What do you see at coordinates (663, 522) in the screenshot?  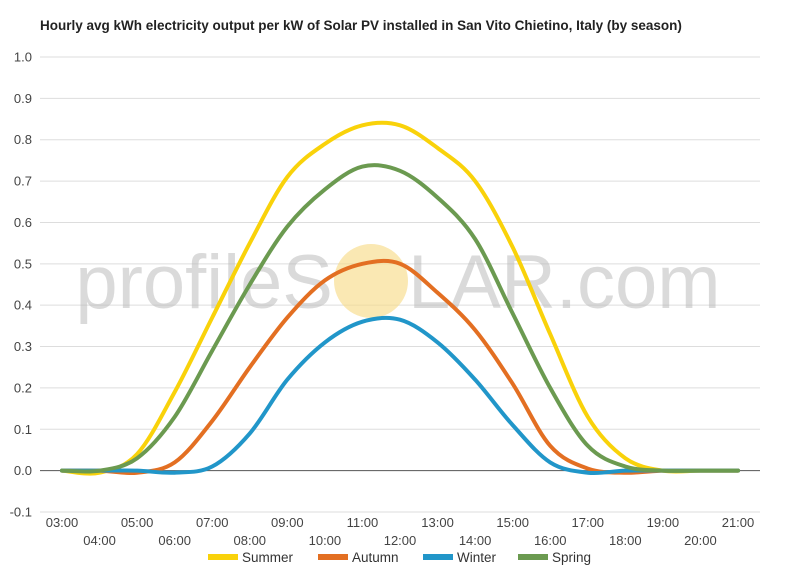 I see `x-tick-label: 19:00` at bounding box center [663, 522].